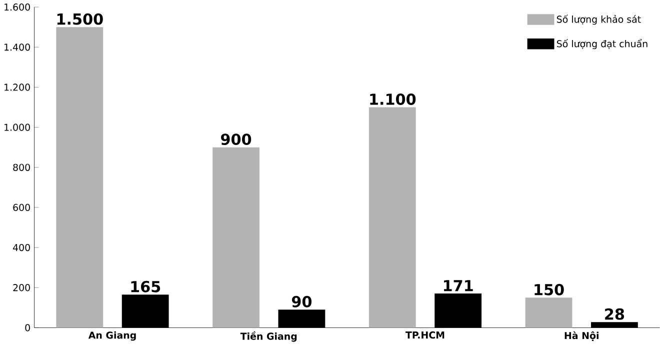  Describe the element at coordinates (112, 336) in the screenshot. I see `x-tick-label: An Giang` at that location.